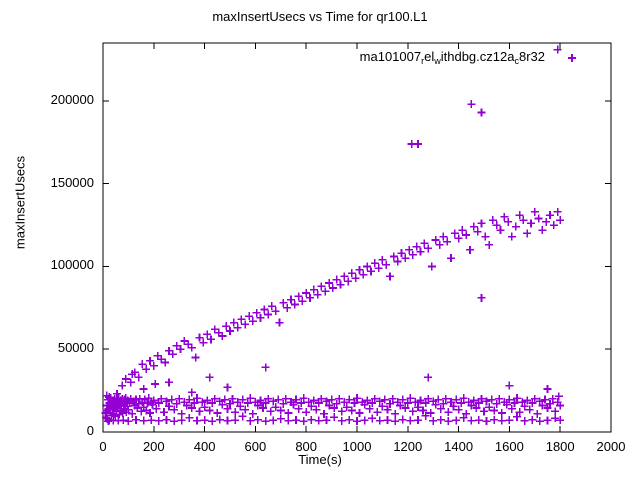 The height and width of the screenshot is (480, 640). What do you see at coordinates (306, 446) in the screenshot?
I see `x-tick-label: 800` at bounding box center [306, 446].